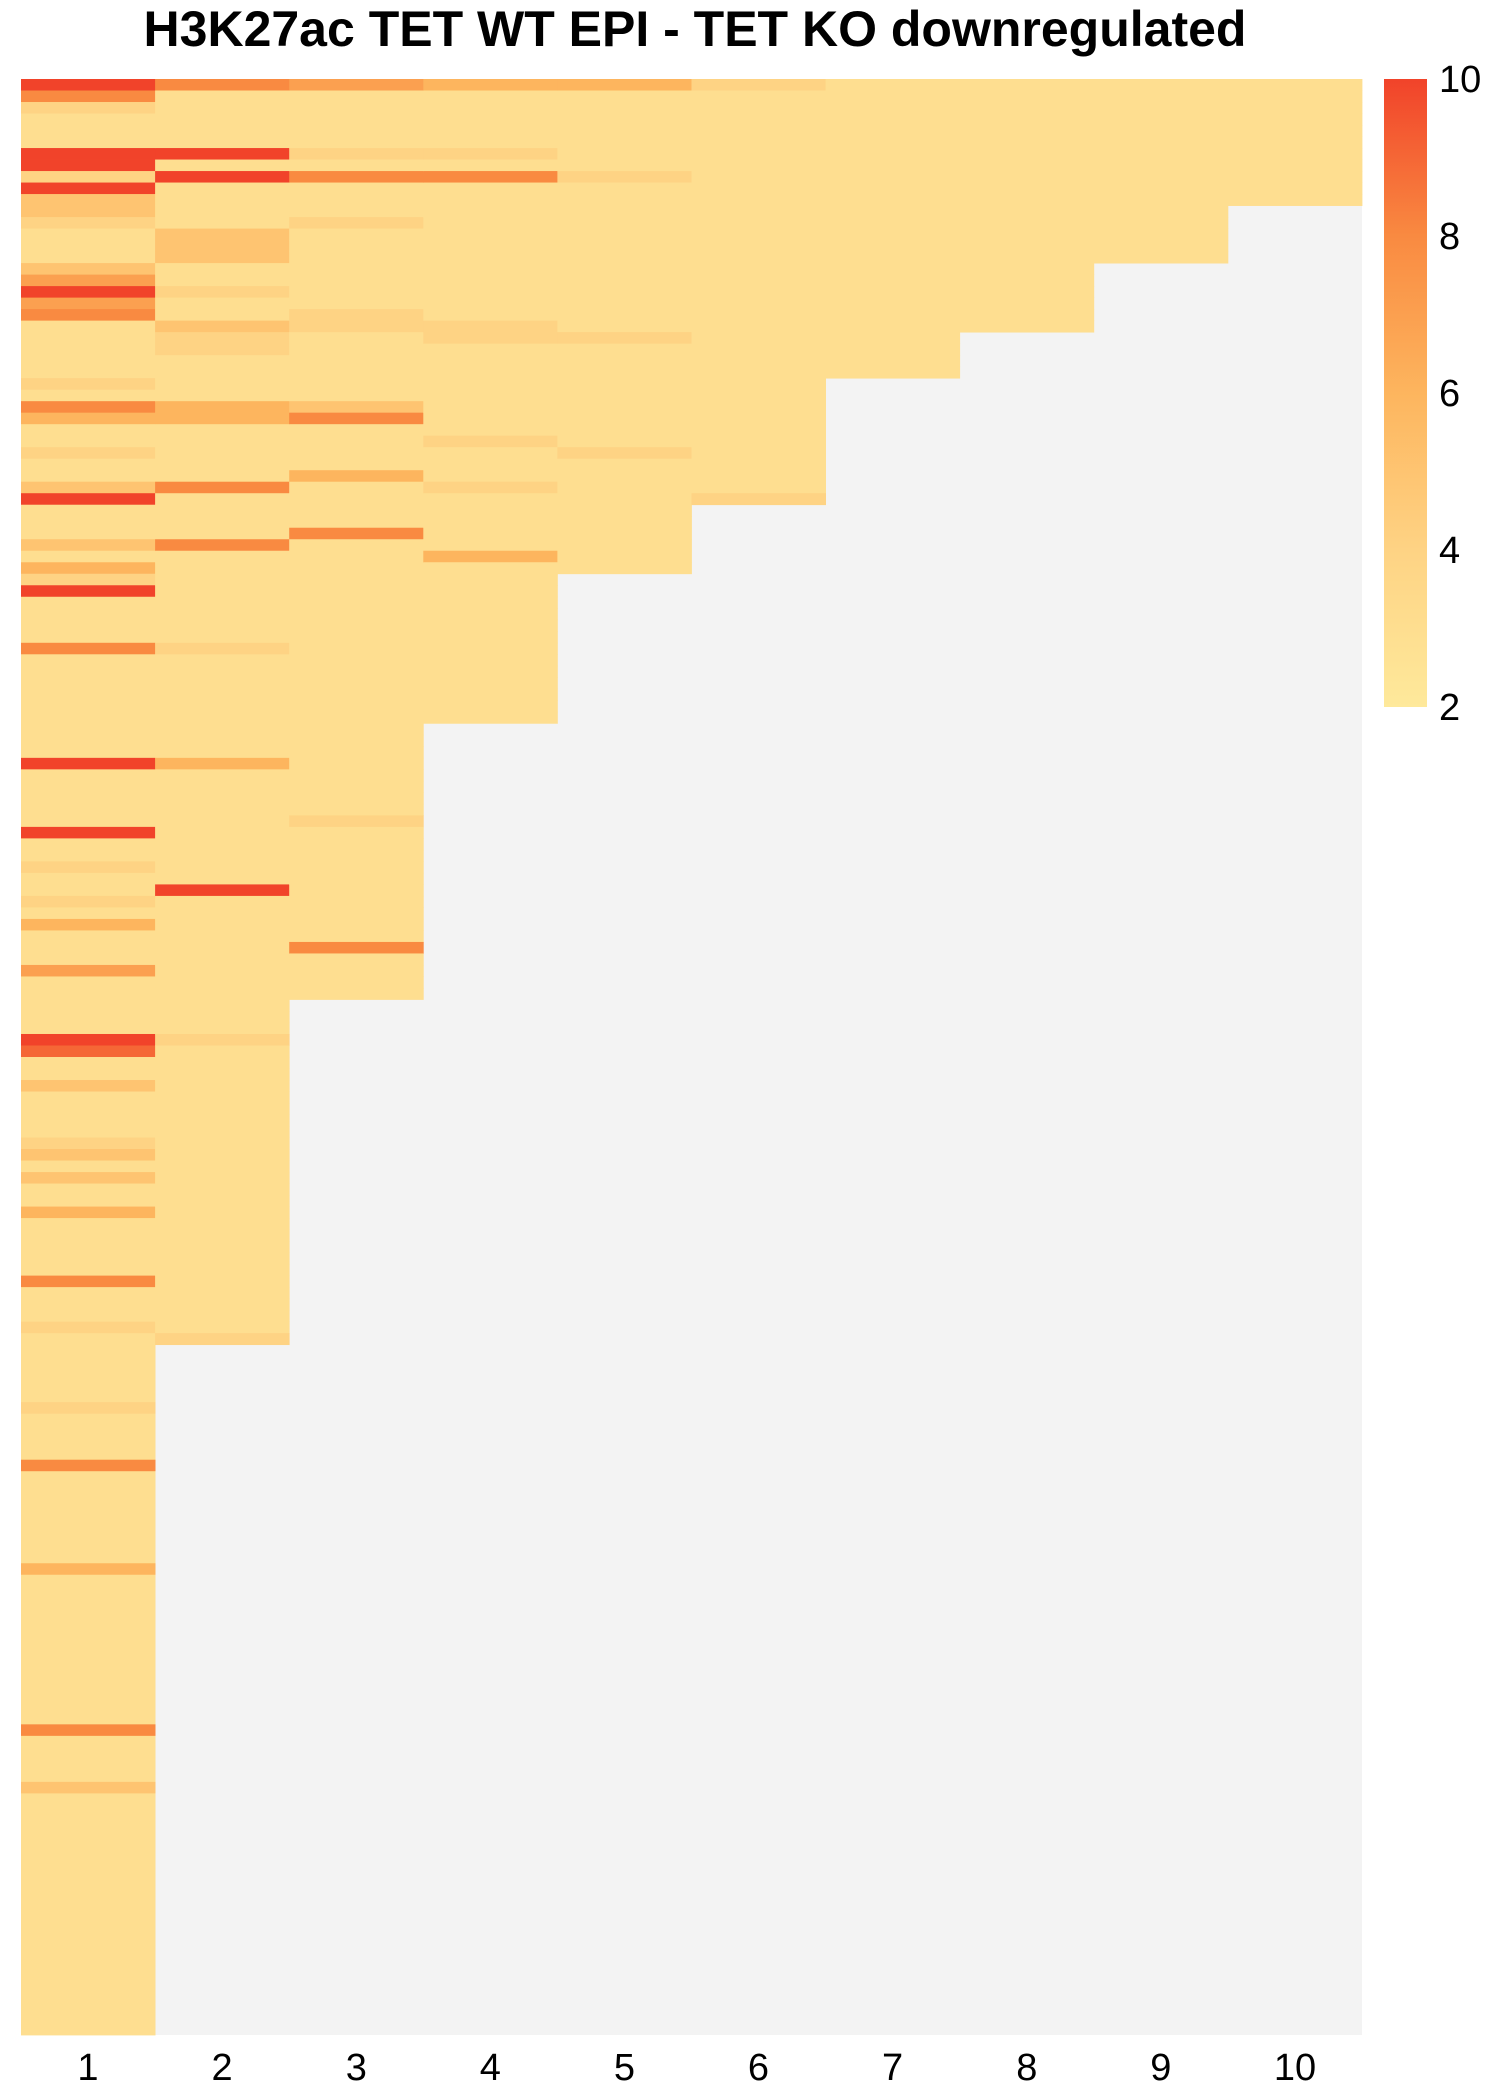 The height and width of the screenshot is (2100, 1500). Describe the element at coordinates (1449, 237) in the screenshot. I see `color-scale-tick-label: 8` at that location.